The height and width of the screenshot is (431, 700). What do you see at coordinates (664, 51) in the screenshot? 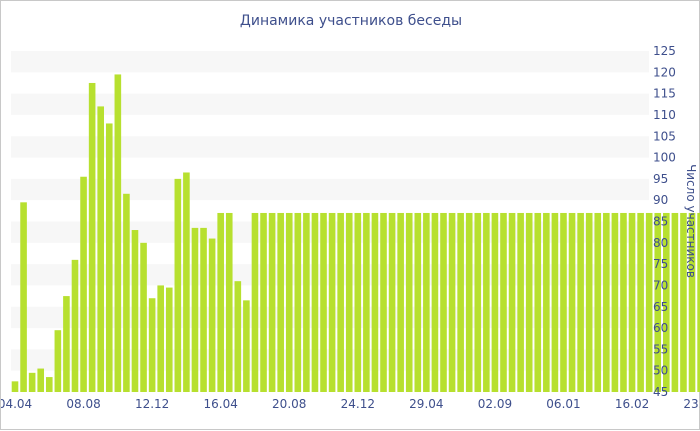
I see `y-tick-label: 125` at bounding box center [664, 51].